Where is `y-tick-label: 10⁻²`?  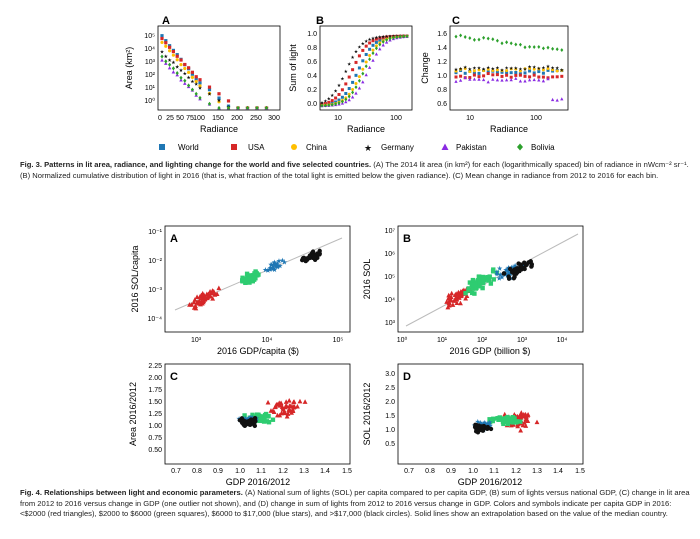 y-tick-label: 10⁻² is located at coordinates (155, 261).